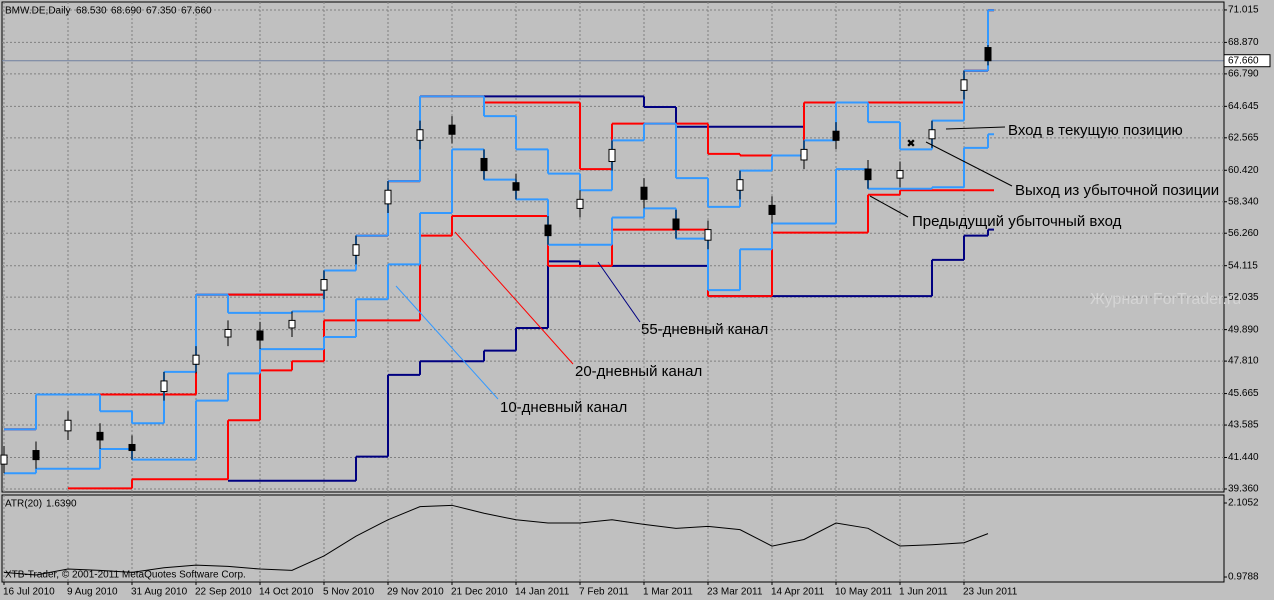  I want to click on atr-name: ATR(20), so click(23, 504).